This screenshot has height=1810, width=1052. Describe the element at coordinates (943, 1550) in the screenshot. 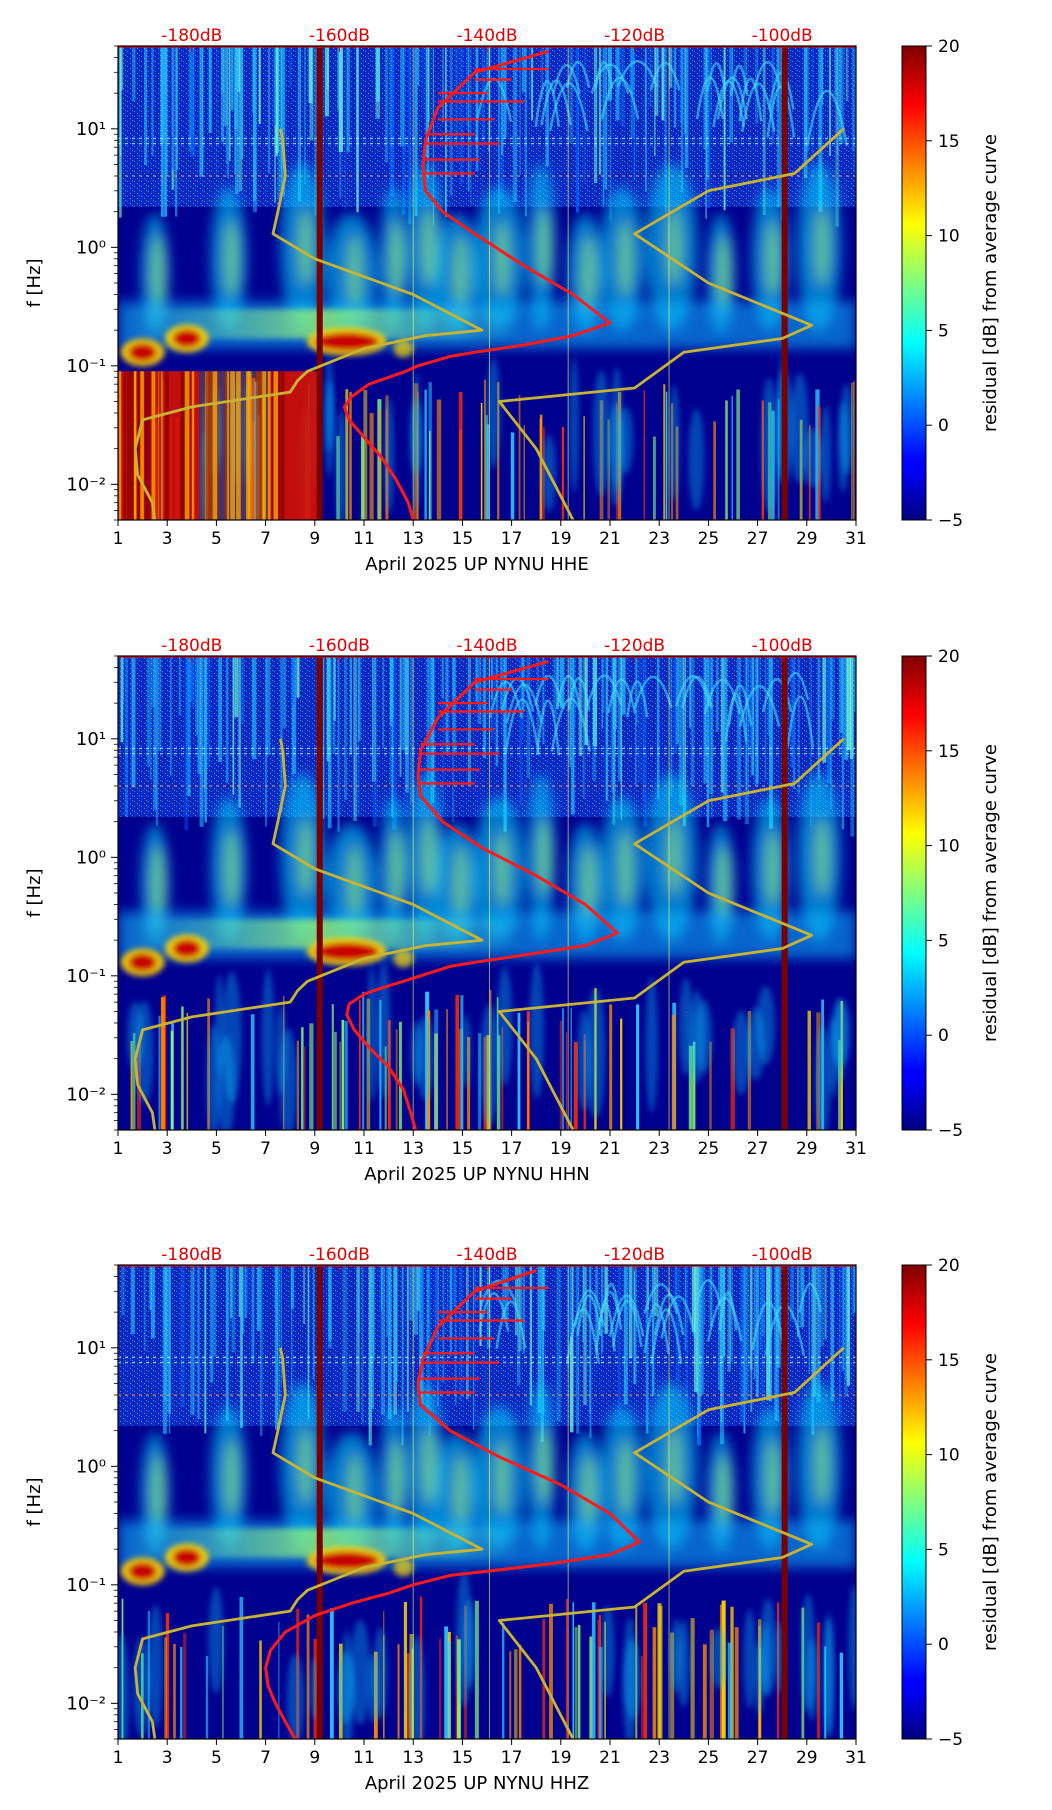

I see `colorbar-tick-label: 5` at that location.